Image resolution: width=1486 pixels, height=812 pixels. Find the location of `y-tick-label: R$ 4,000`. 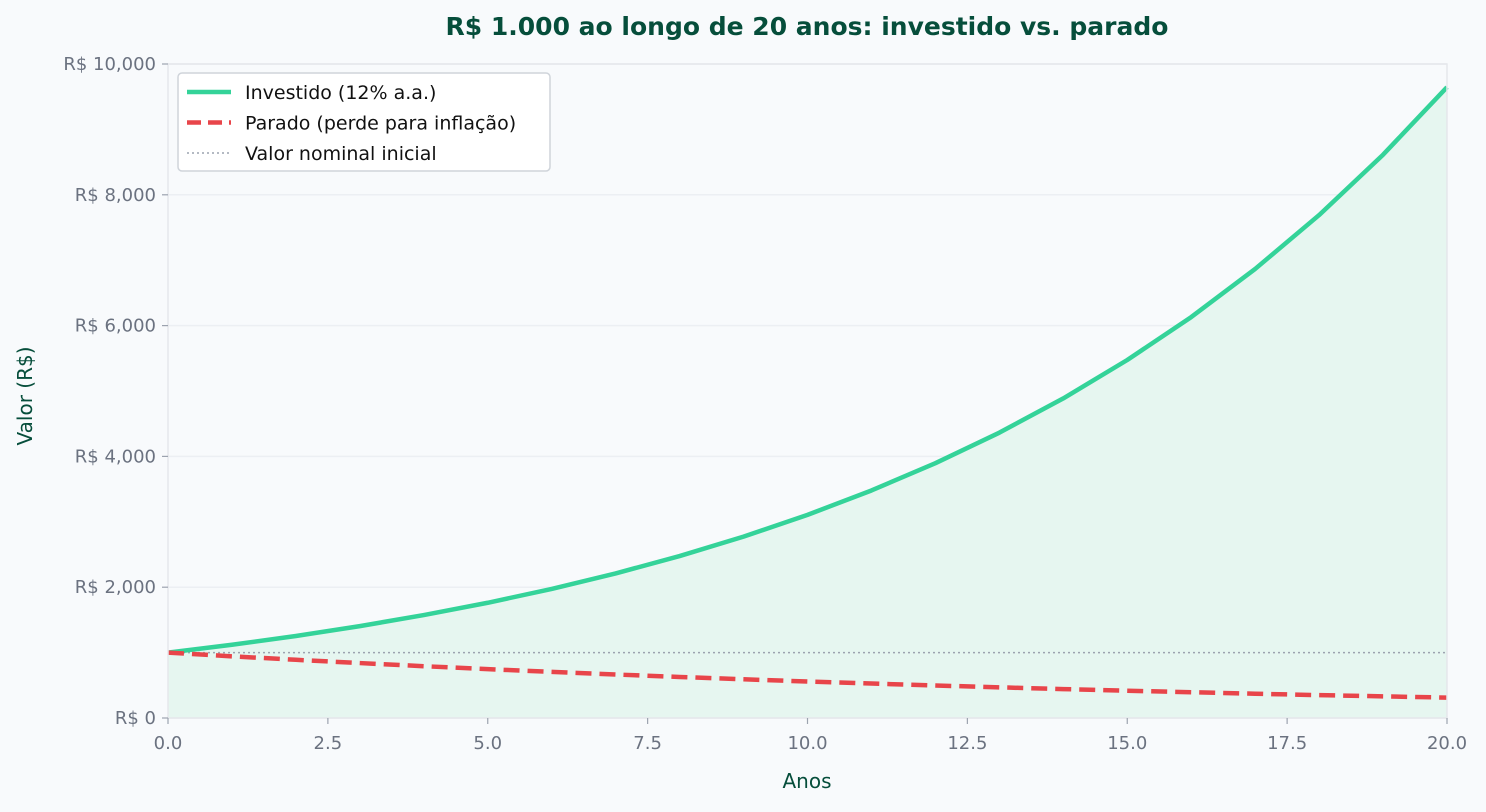

y-tick-label: R$ 4,000 is located at coordinates (115, 456).